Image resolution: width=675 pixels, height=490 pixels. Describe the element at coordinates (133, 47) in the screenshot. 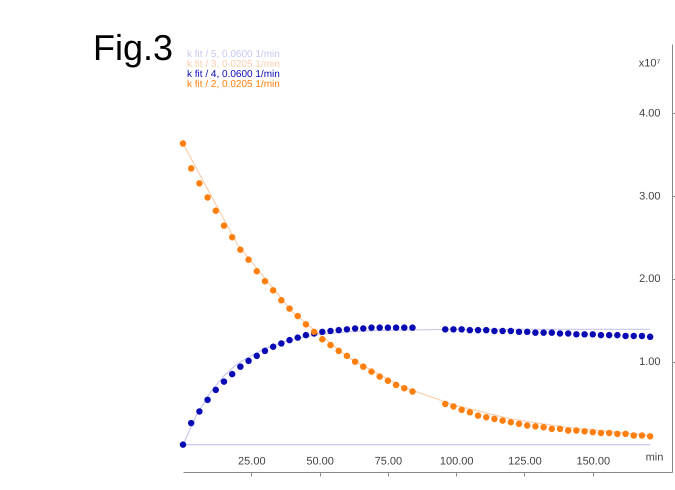

I see `chart-title: Fig.3` at that location.